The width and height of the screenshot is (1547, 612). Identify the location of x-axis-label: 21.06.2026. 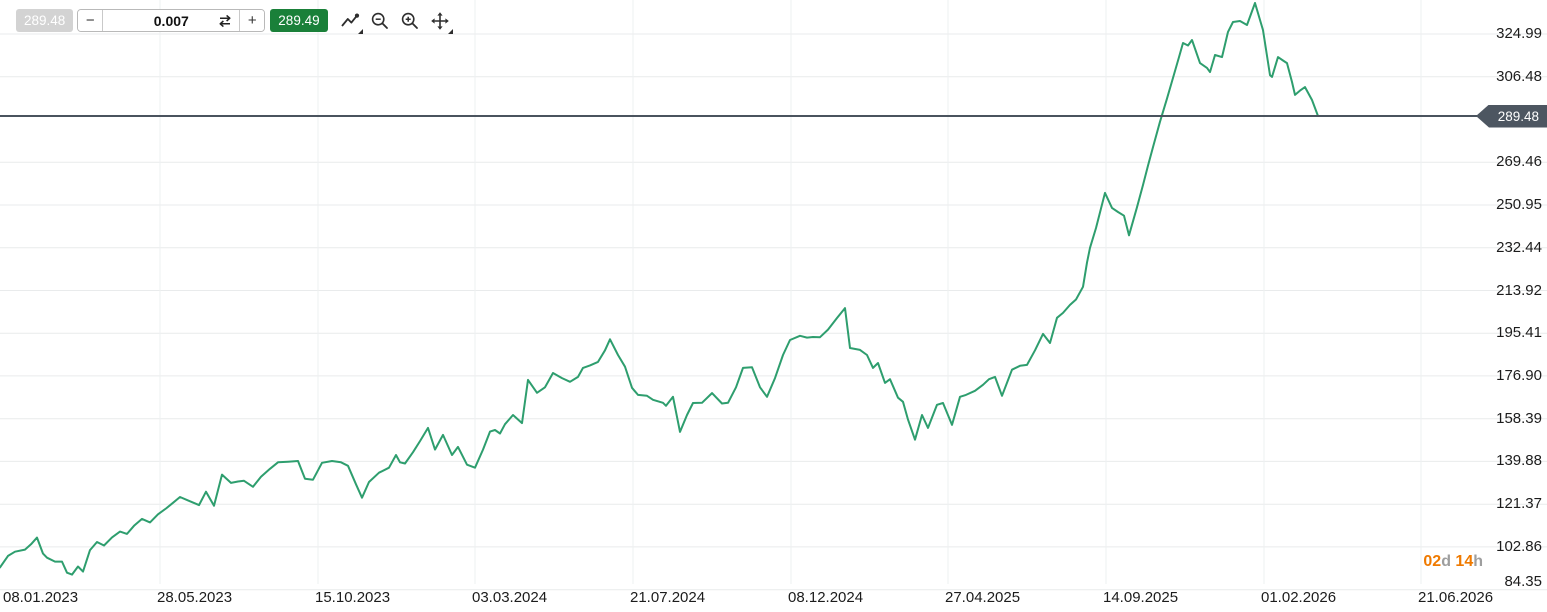
(1456, 597).